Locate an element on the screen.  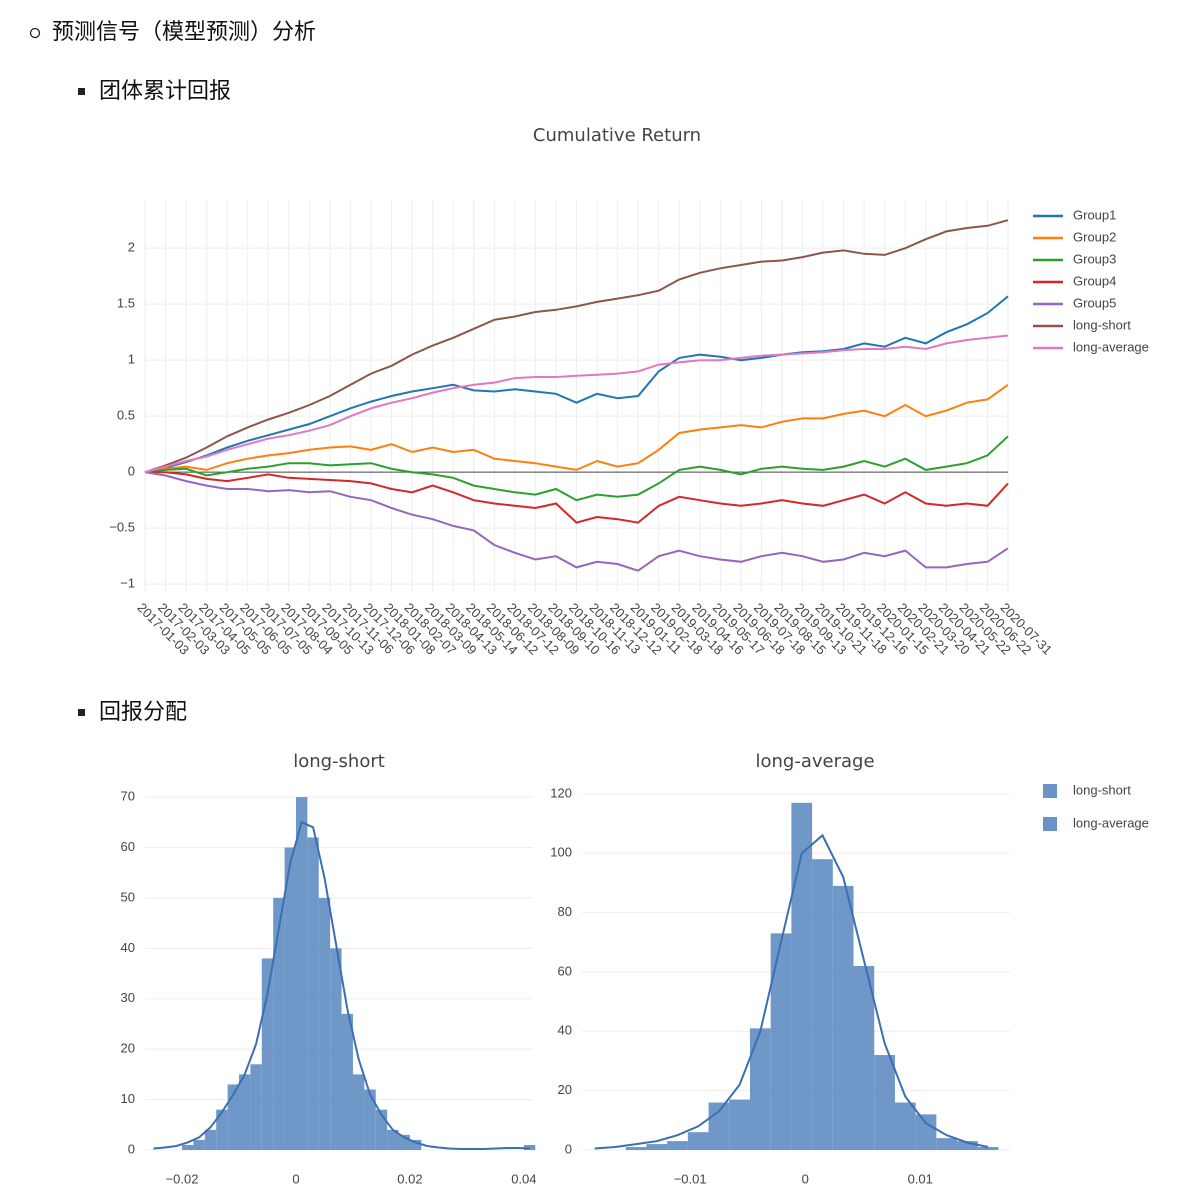
x-tick-label: 0.04 is located at coordinates (523, 1178).